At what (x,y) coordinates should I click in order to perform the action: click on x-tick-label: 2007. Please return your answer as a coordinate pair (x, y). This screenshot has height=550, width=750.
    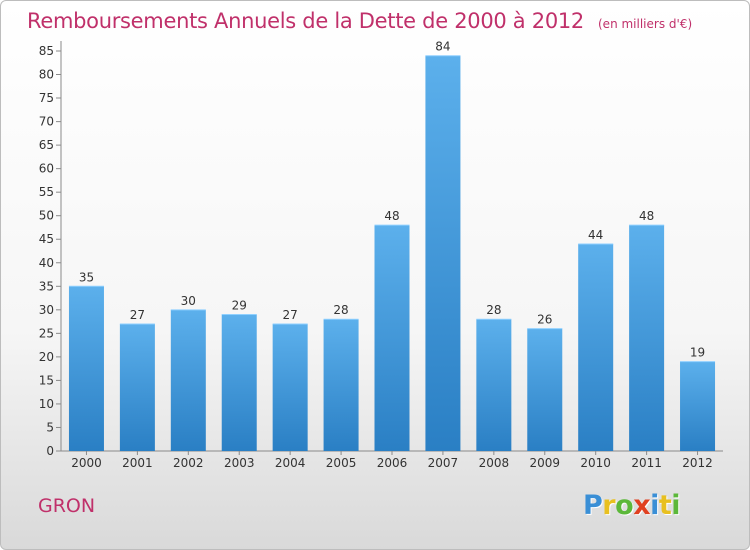
    Looking at the image, I should click on (443, 463).